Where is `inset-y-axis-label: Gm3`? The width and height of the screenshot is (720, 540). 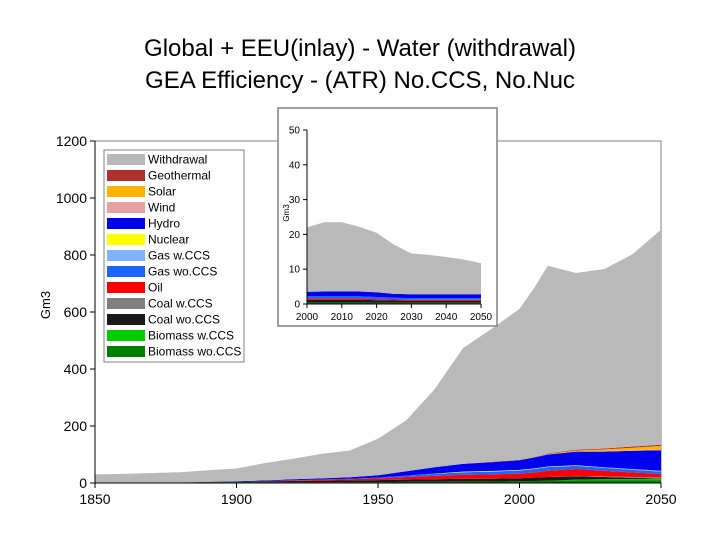 inset-y-axis-label: Gm3 is located at coordinates (286, 213).